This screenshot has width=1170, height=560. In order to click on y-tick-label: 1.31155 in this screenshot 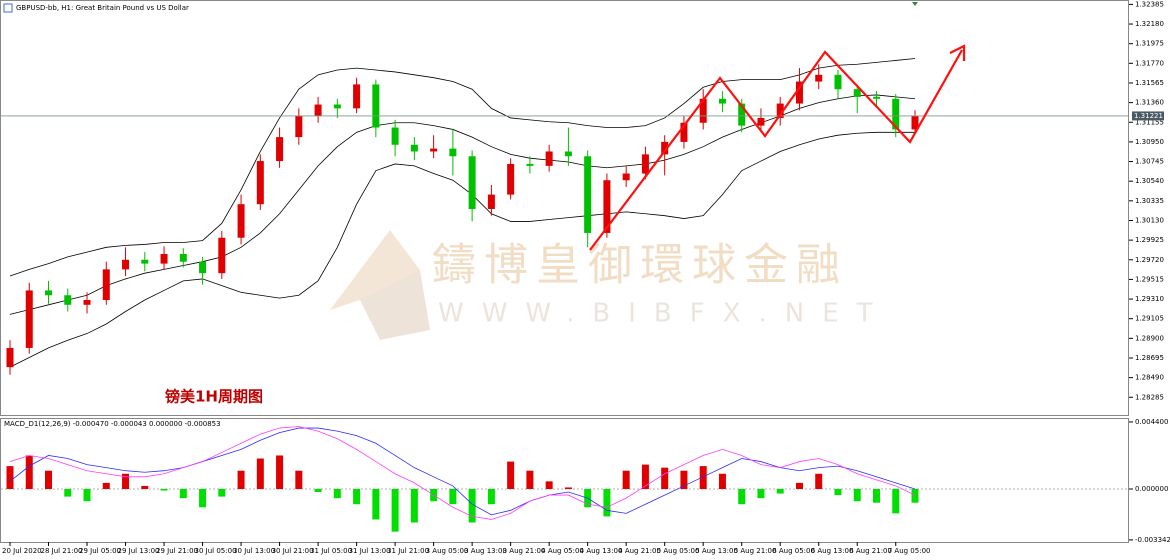, I will do `click(1149, 122)`.